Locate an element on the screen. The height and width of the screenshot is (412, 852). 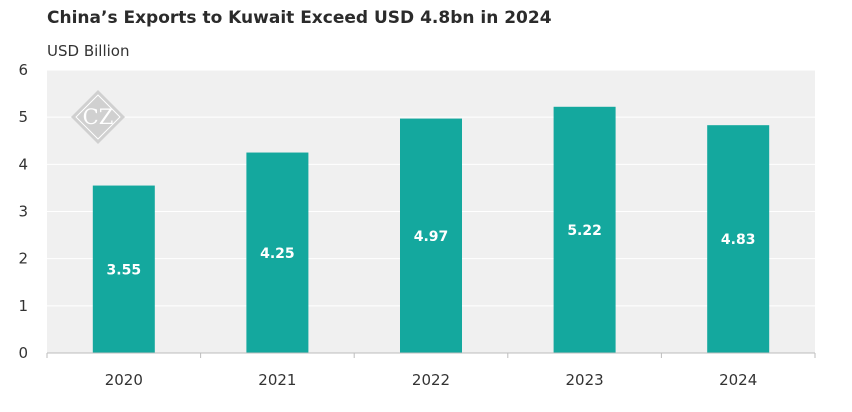
bar-value-label: 4.25 is located at coordinates (277, 254).